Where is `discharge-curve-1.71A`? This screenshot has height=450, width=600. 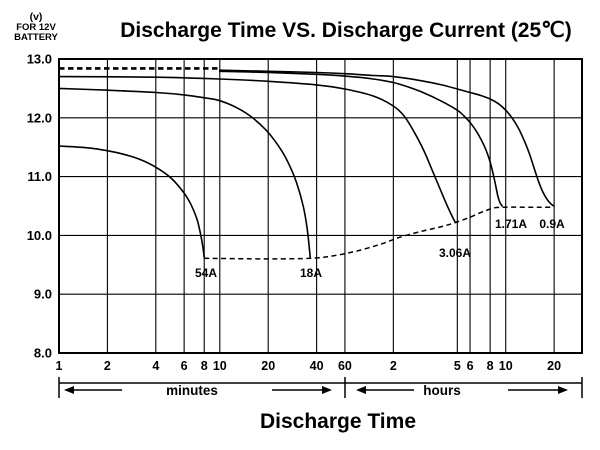 discharge-curve-1.71A is located at coordinates (361, 138).